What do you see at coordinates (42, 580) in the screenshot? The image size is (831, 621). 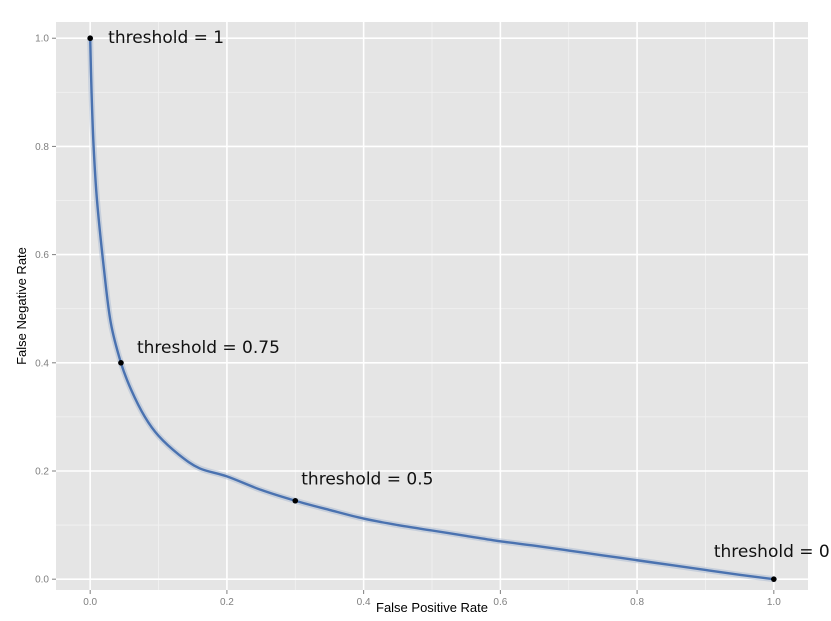 I see `y-tick-label: 0.0` at bounding box center [42, 580].